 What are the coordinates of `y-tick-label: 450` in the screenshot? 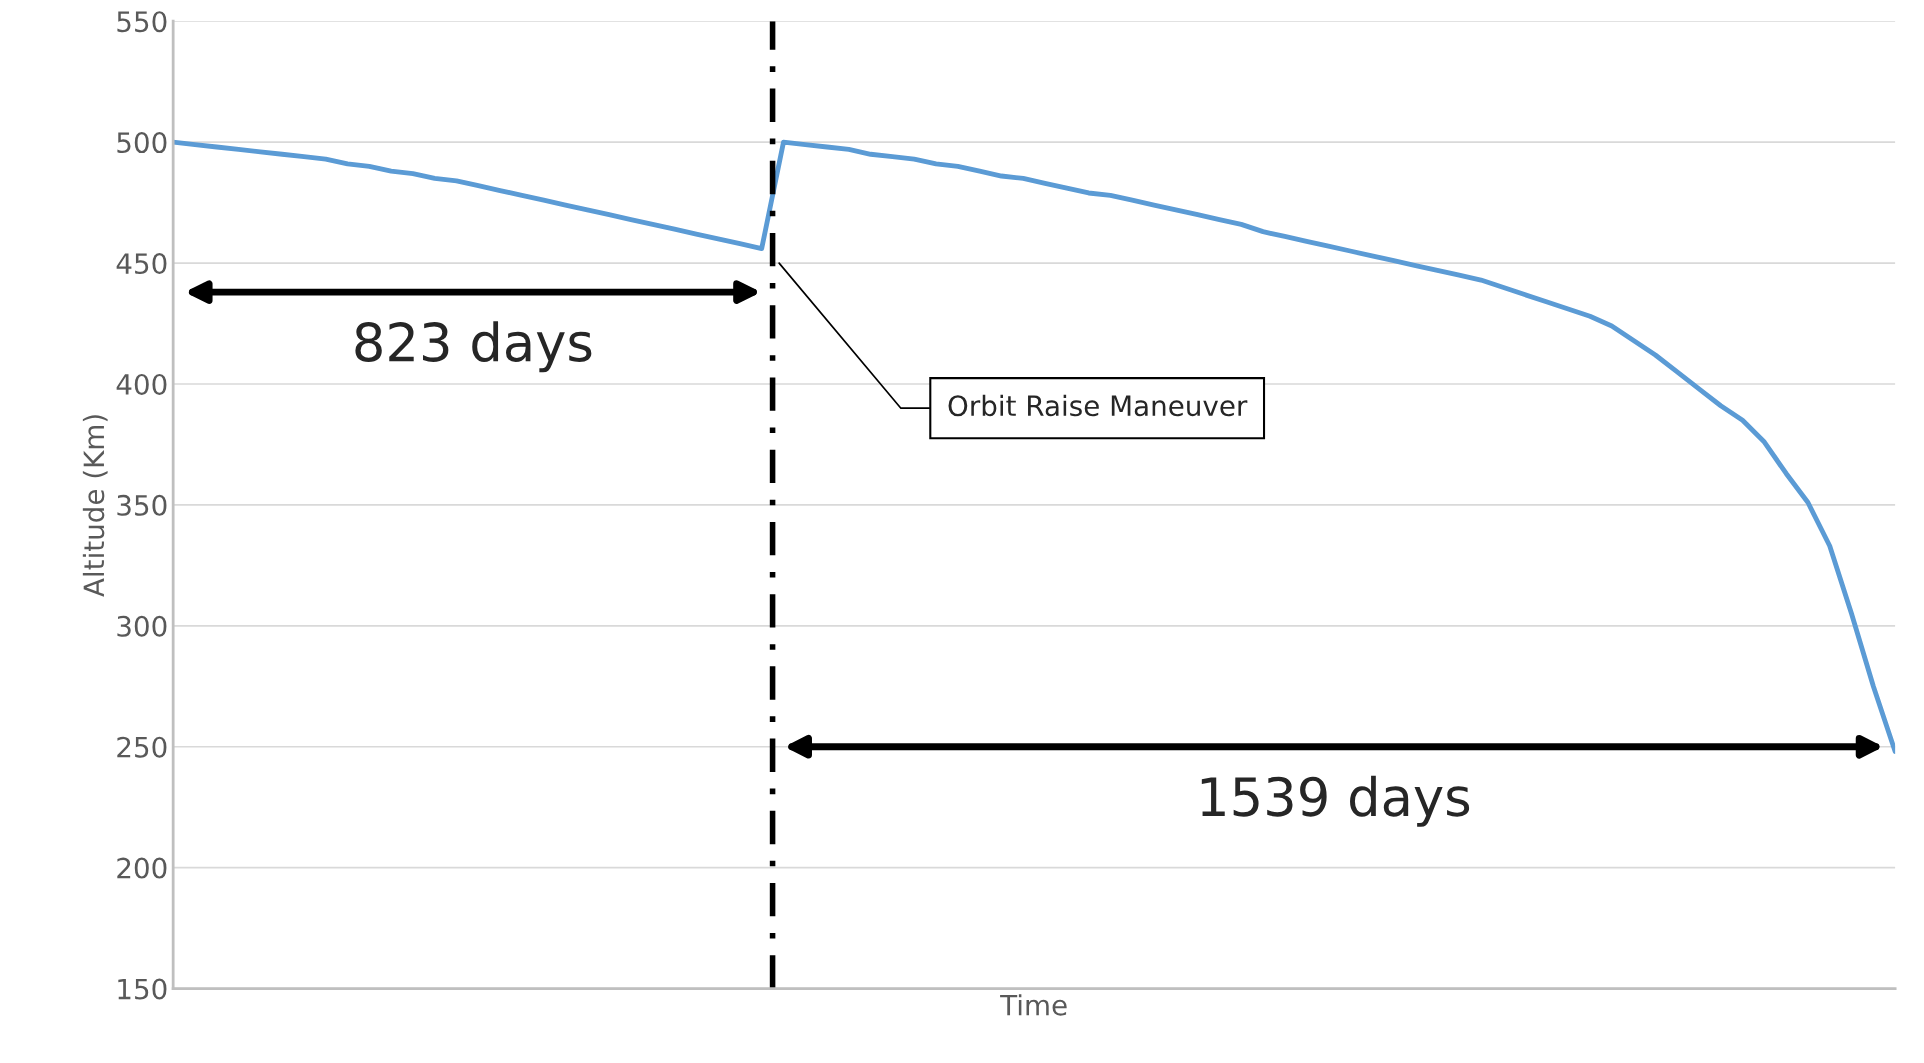 It's located at (141, 264).